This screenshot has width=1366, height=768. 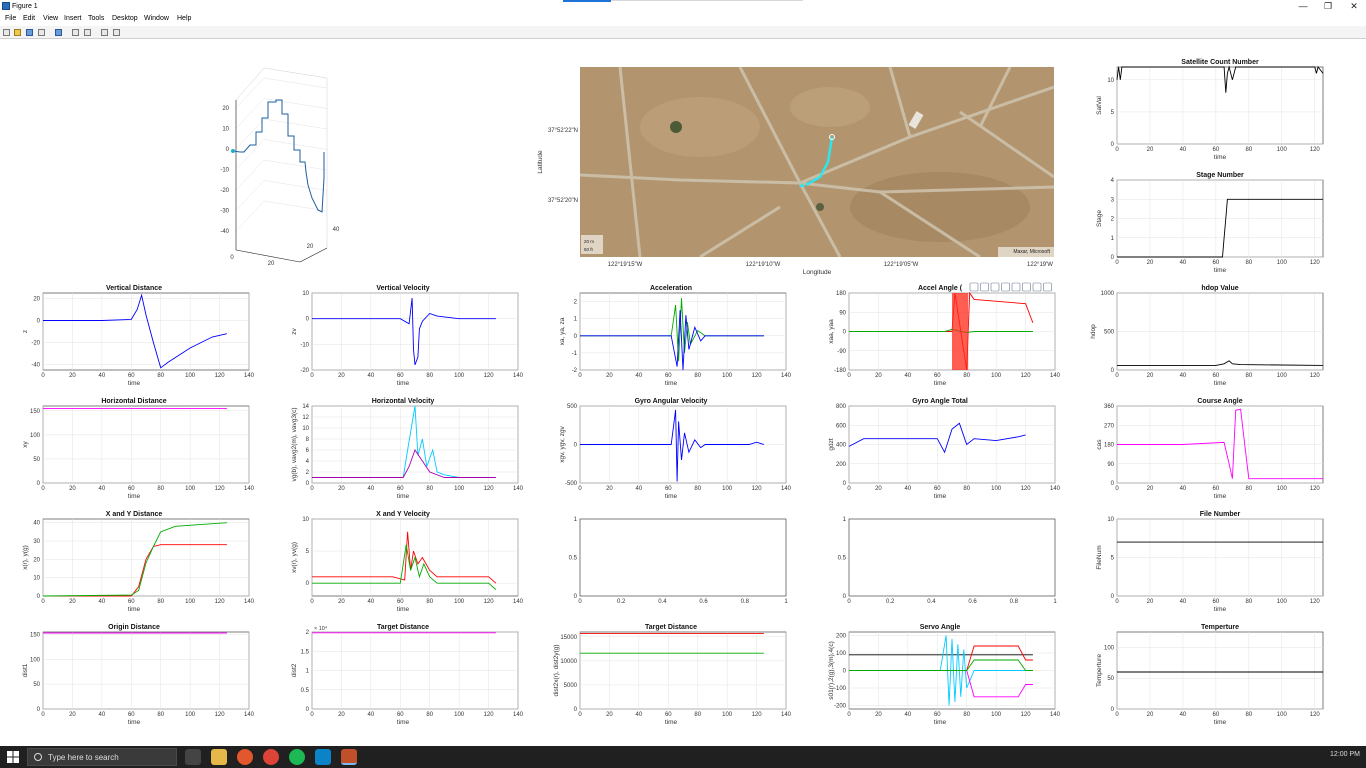 I want to click on menu-file: File, so click(x=11, y=18).